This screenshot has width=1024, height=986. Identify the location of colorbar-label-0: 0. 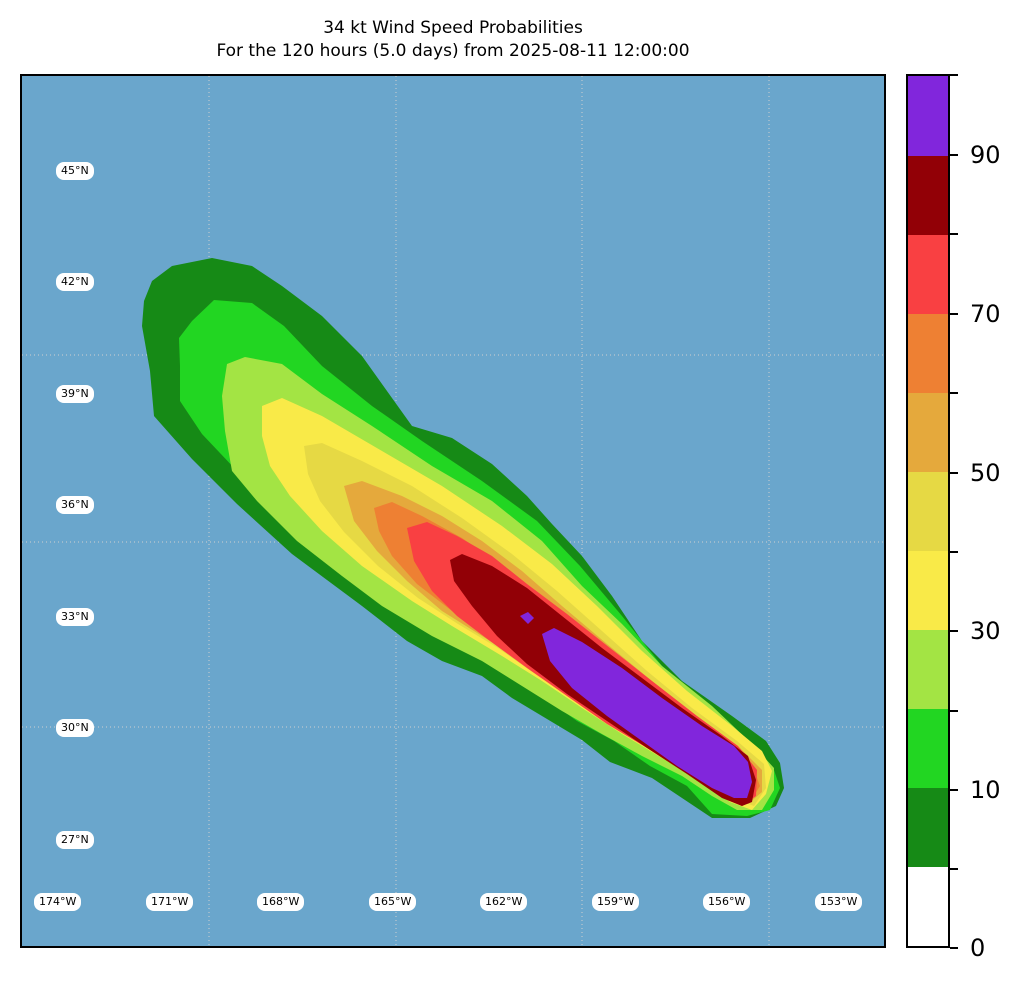
(978, 948).